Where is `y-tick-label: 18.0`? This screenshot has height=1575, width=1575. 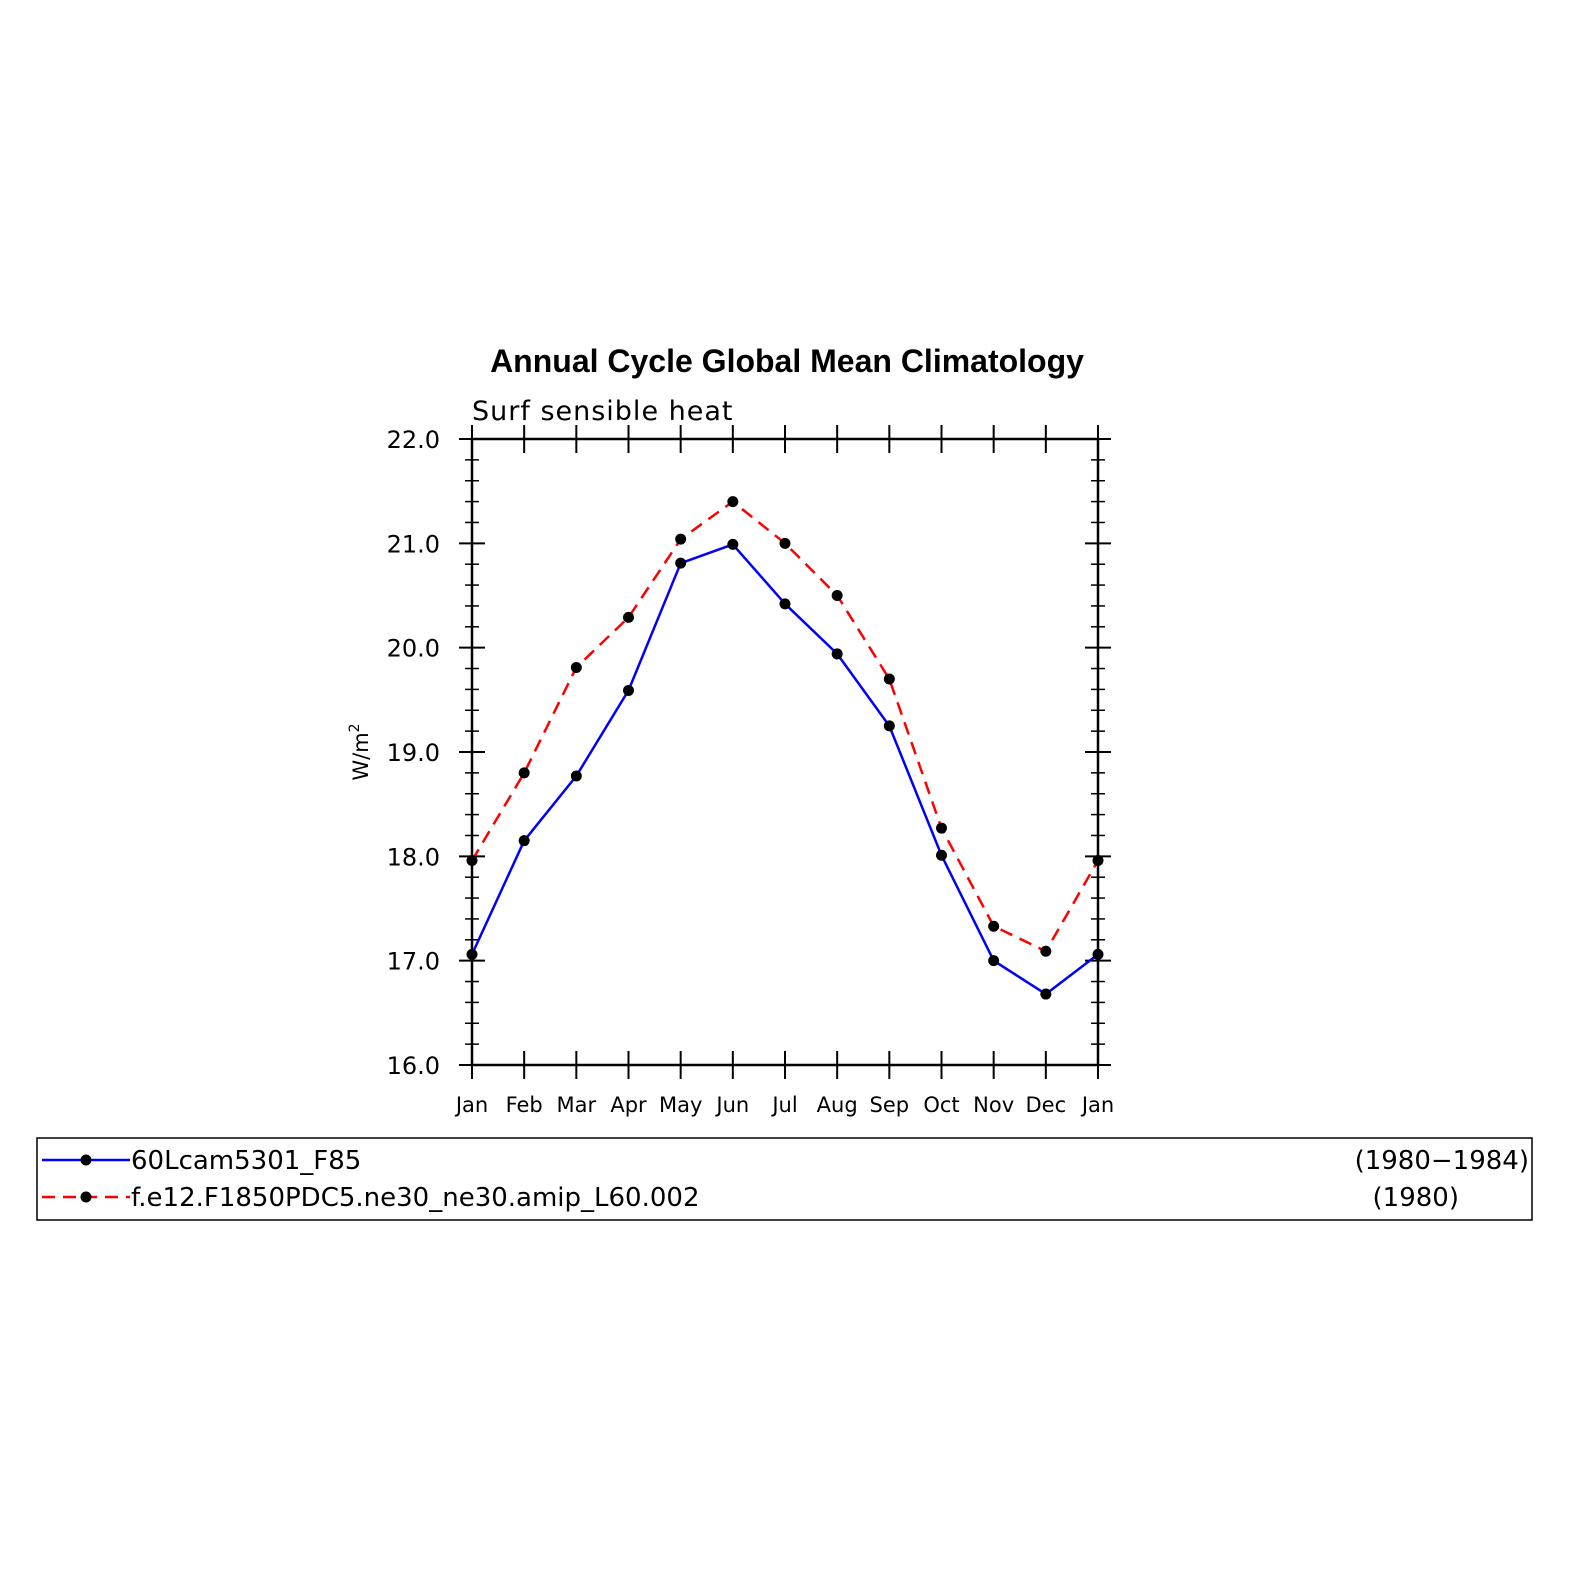
y-tick-label: 18.0 is located at coordinates (413, 857).